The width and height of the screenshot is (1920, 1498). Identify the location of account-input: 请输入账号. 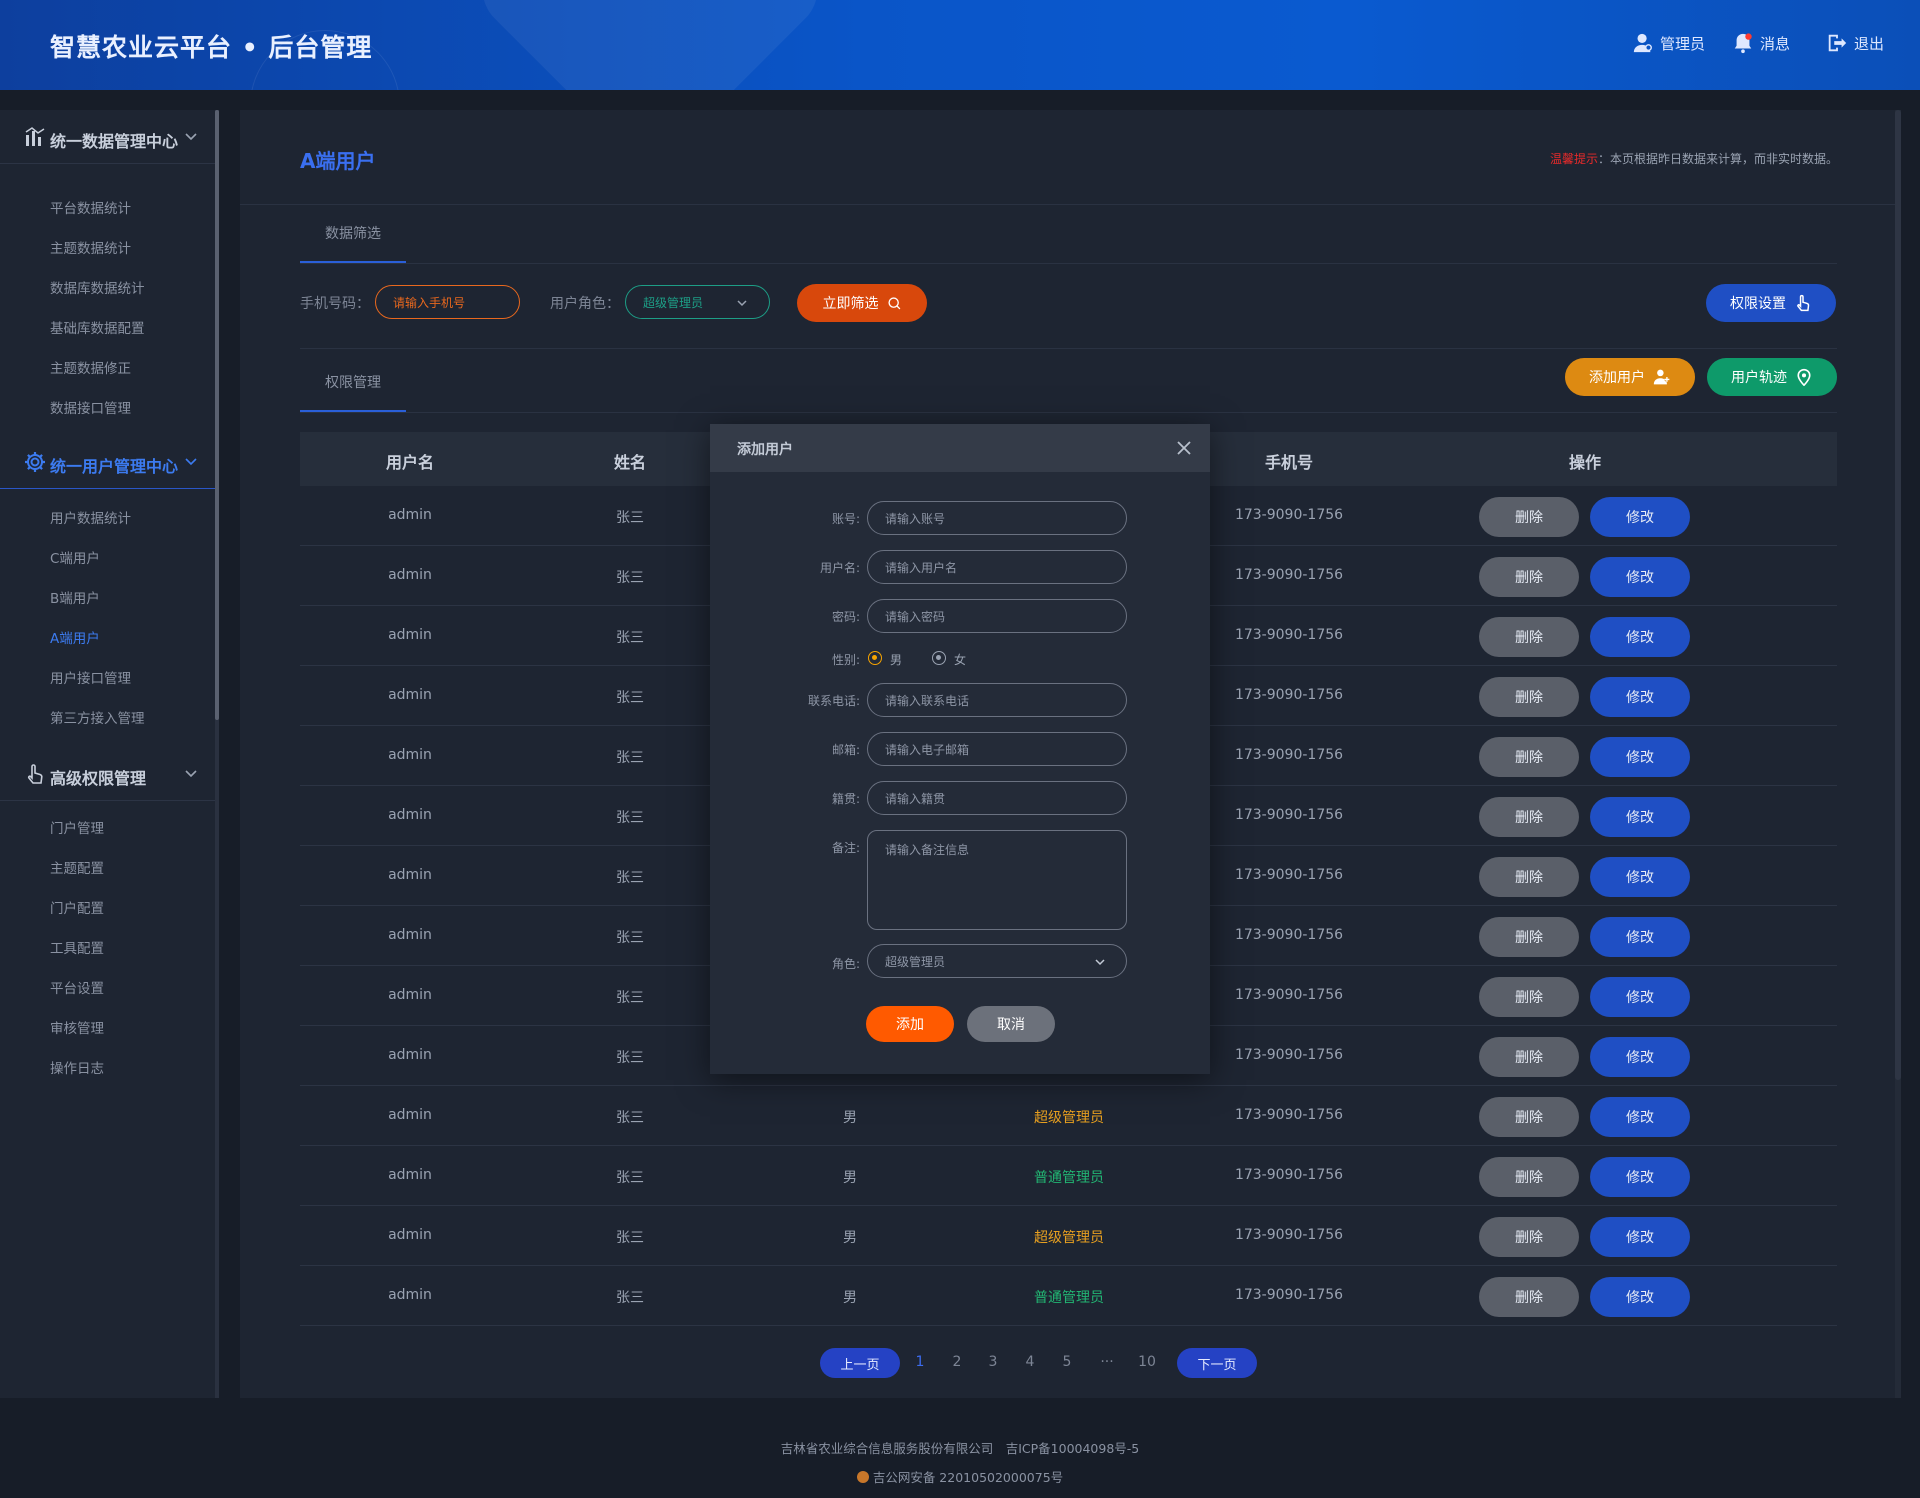
(997, 518).